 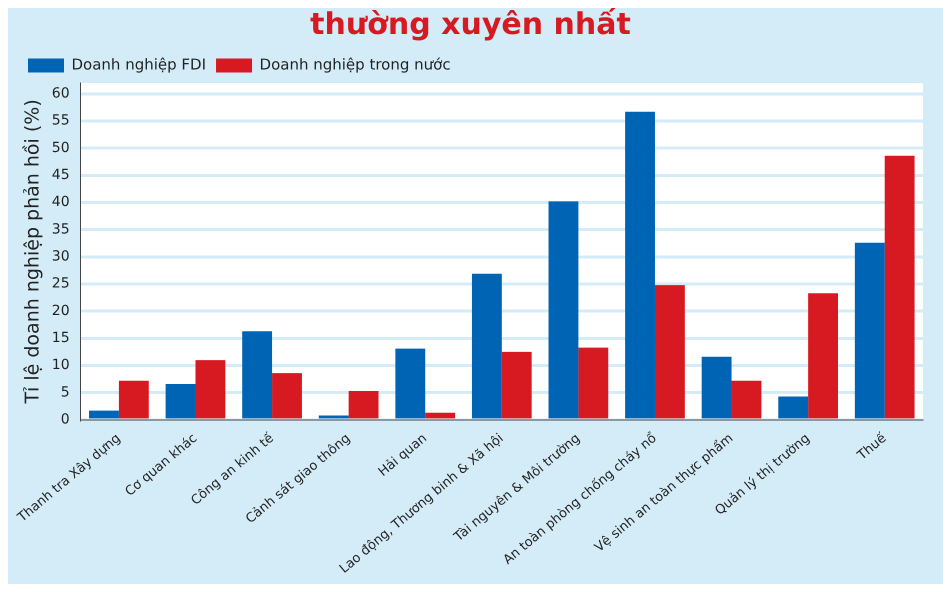 I want to click on y-tick-label: 20, so click(x=61, y=310).